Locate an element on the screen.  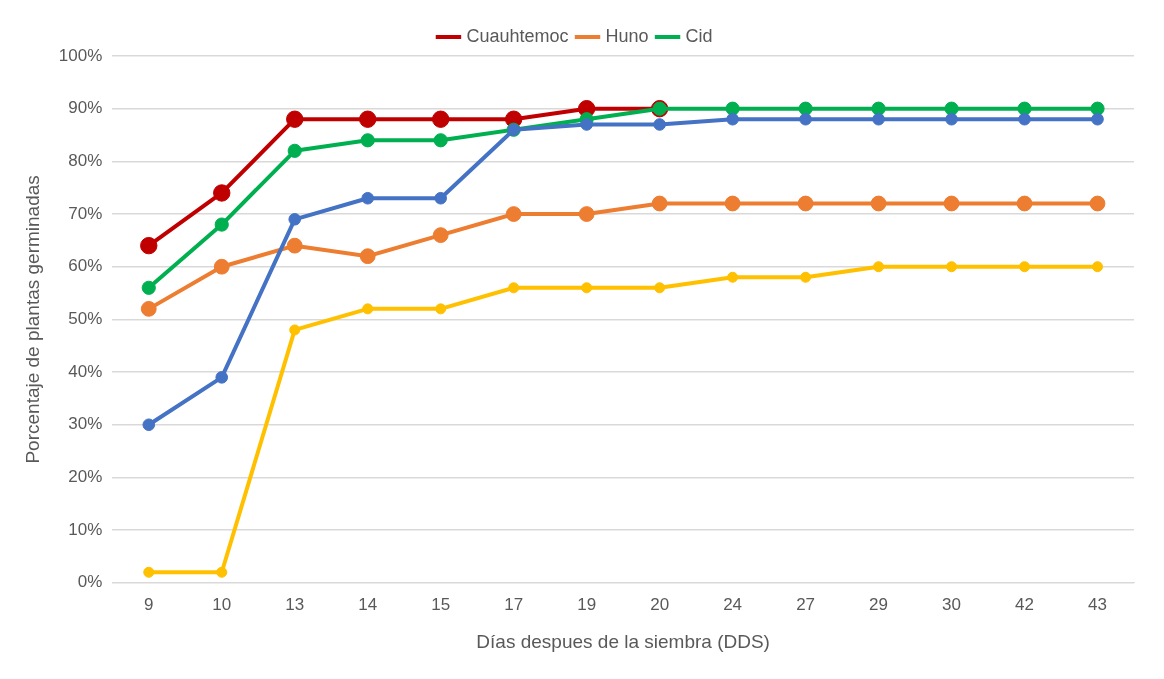
x-tick-label: 17 is located at coordinates (514, 604).